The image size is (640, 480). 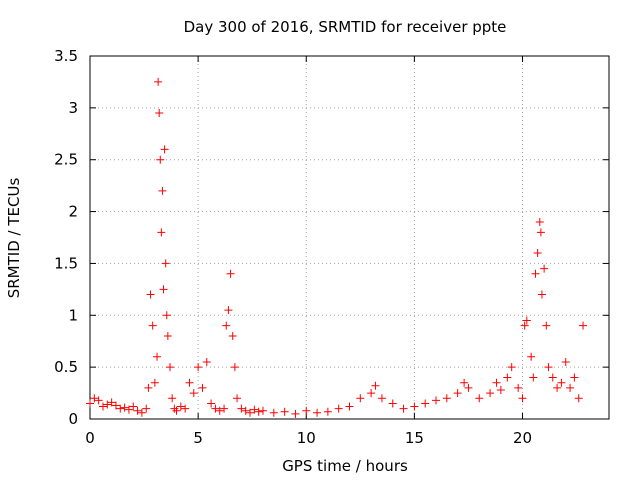 What do you see at coordinates (522, 438) in the screenshot?
I see `x-tick-label: 20` at bounding box center [522, 438].